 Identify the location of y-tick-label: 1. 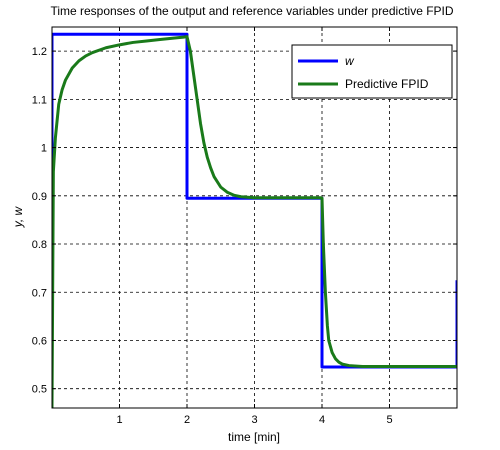
(44, 149).